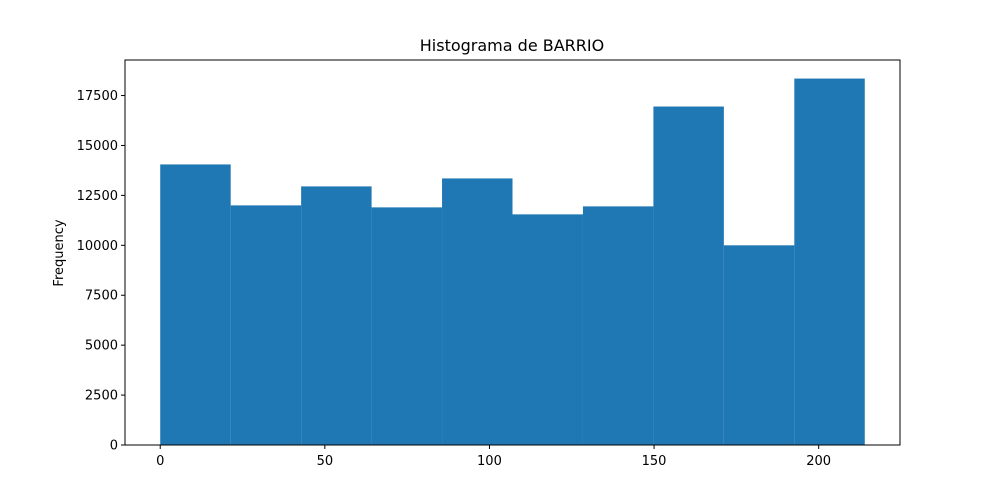 Image resolution: width=1000 pixels, height=500 pixels. I want to click on y-tick-label: 7500, so click(101, 296).